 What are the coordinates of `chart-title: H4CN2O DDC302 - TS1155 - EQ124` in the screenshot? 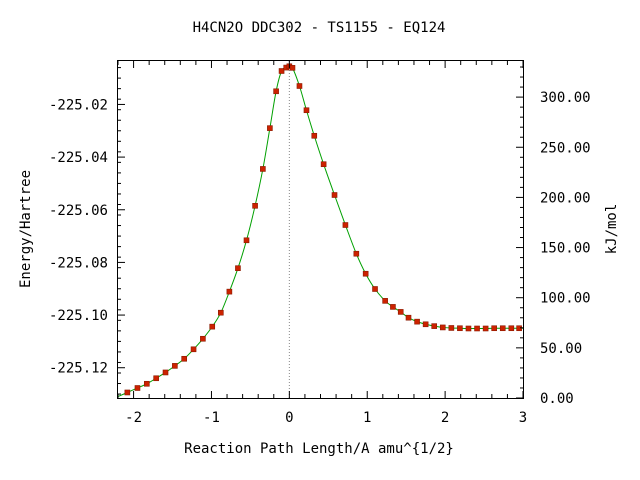 It's located at (319, 28).